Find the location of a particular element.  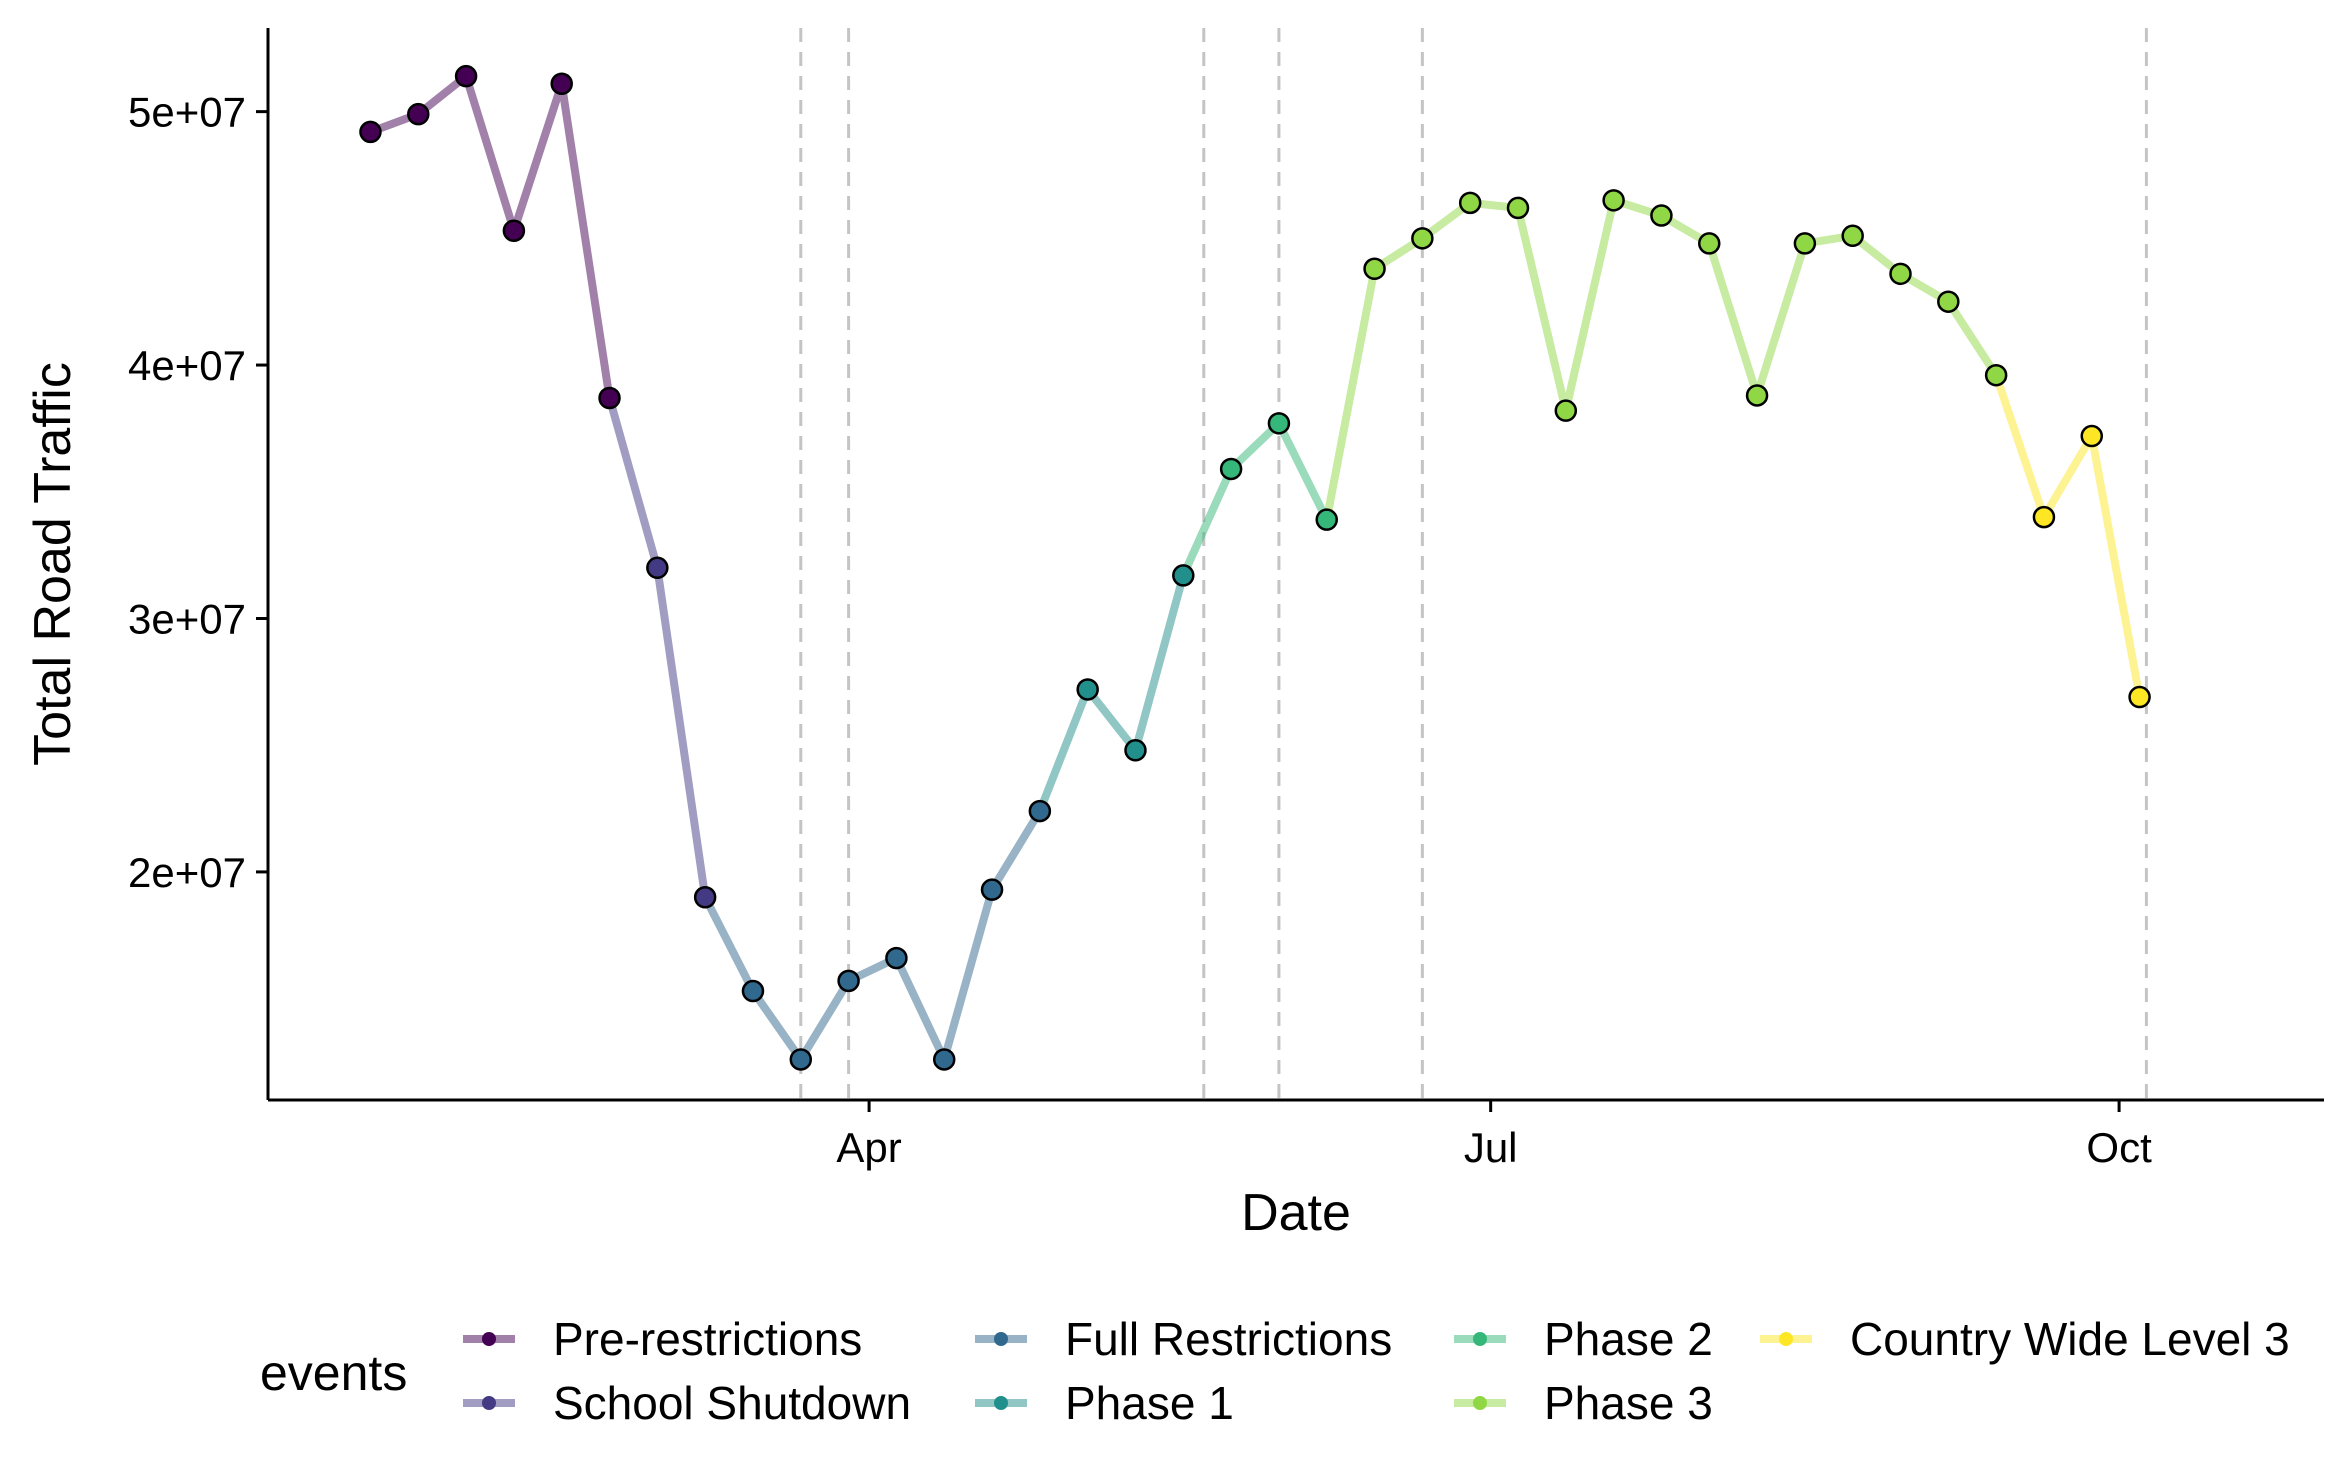

legend-item: Phase 2 is located at coordinates (1583, 1339).